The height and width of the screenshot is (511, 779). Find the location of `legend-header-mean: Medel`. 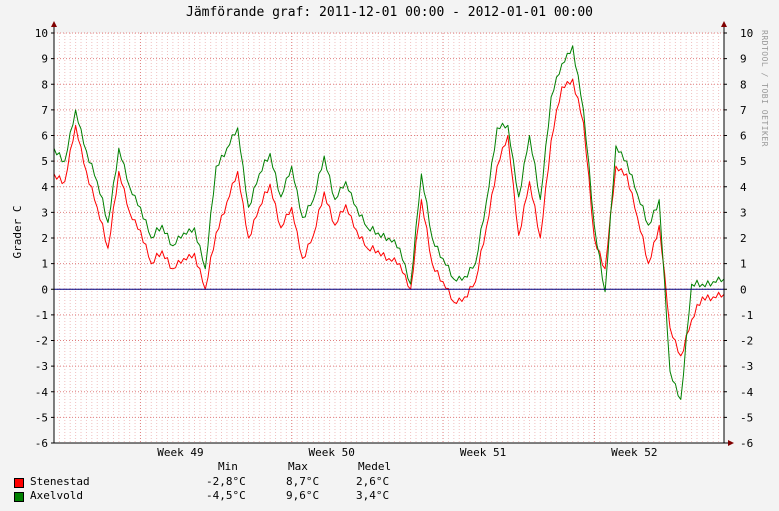

legend-header-mean: Medel is located at coordinates (375, 466).